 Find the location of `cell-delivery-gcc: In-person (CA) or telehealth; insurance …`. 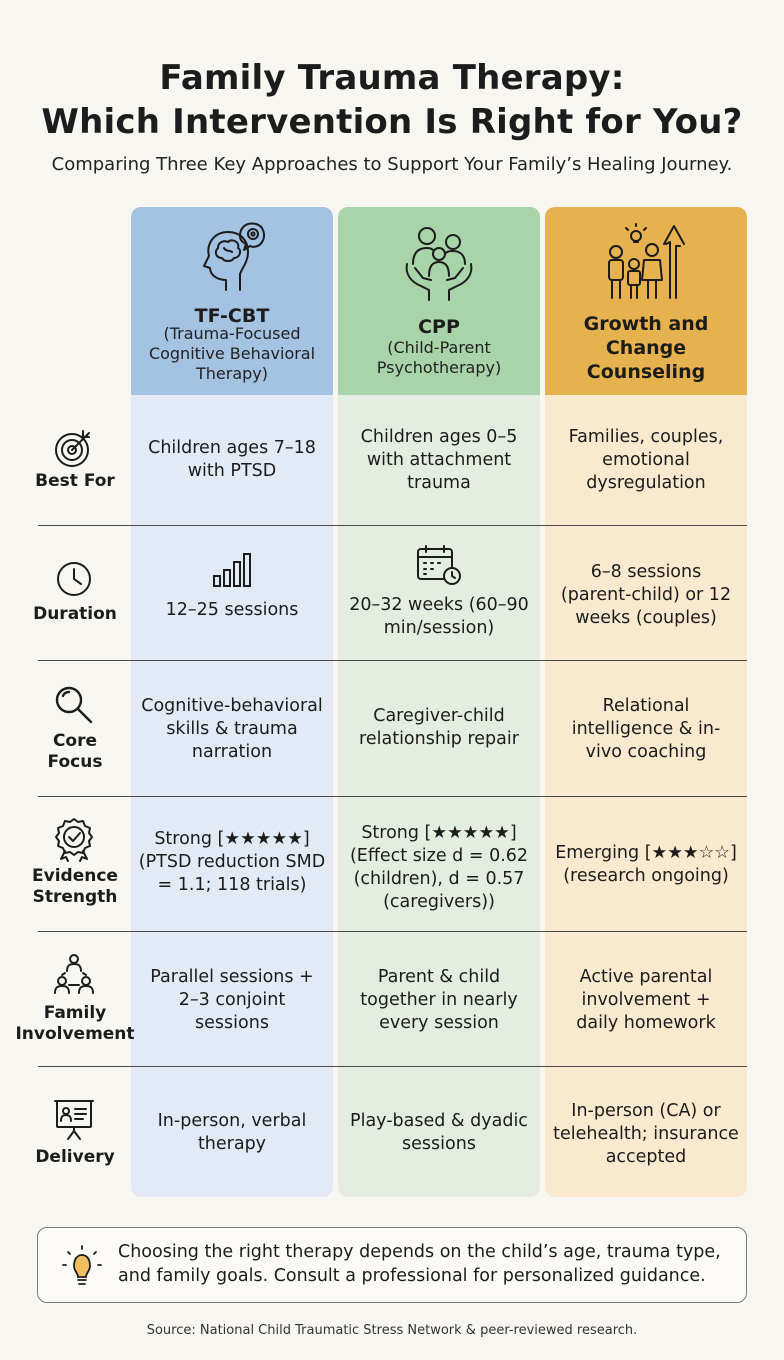

cell-delivery-gcc: In-person (CA) or telehealth; insurance … is located at coordinates (646, 1134).